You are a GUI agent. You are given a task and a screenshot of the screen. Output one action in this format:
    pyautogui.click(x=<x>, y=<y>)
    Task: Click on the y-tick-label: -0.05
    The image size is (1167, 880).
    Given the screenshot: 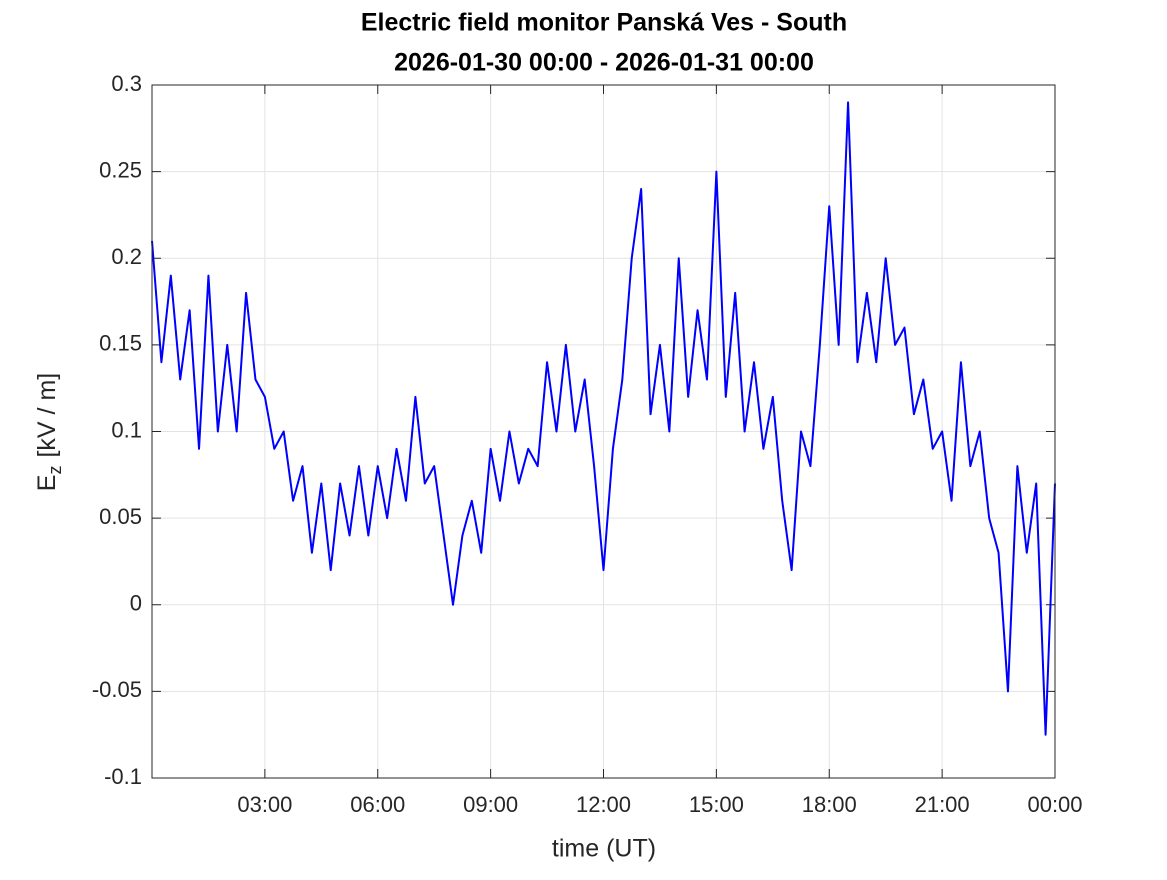 What is the action you would take?
    pyautogui.click(x=117, y=689)
    